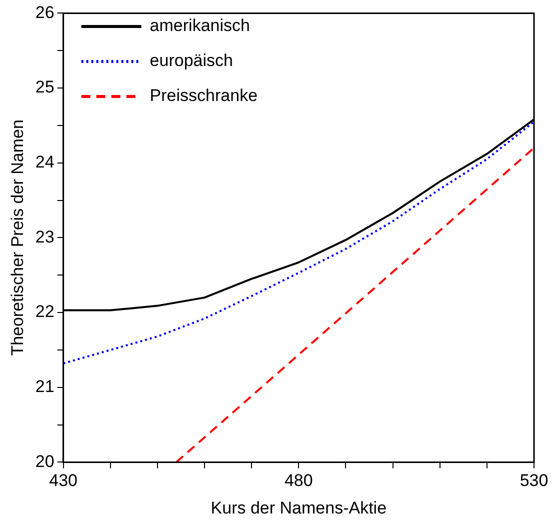  What do you see at coordinates (298, 480) in the screenshot?
I see `x-tick-label: 480` at bounding box center [298, 480].